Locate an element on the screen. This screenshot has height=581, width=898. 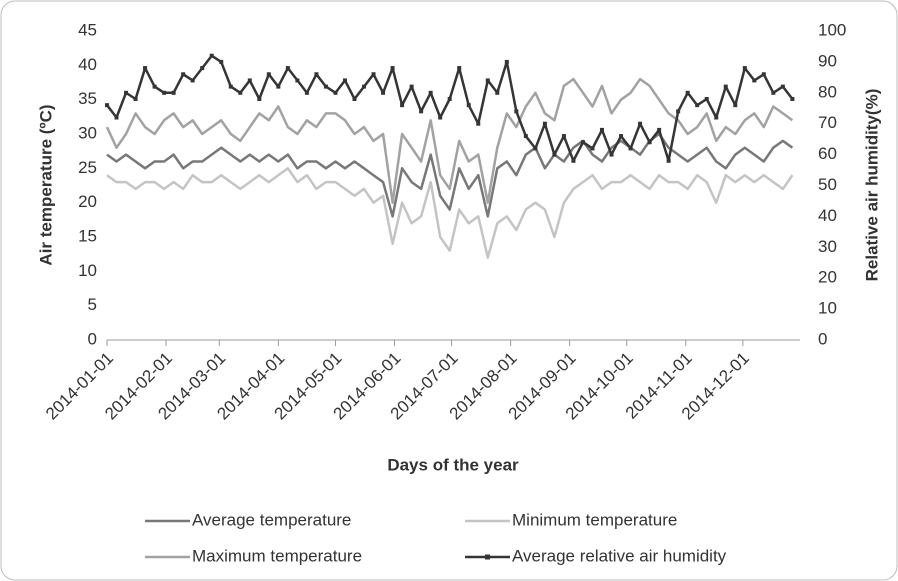
y-tick-label: 5 is located at coordinates (92, 304).